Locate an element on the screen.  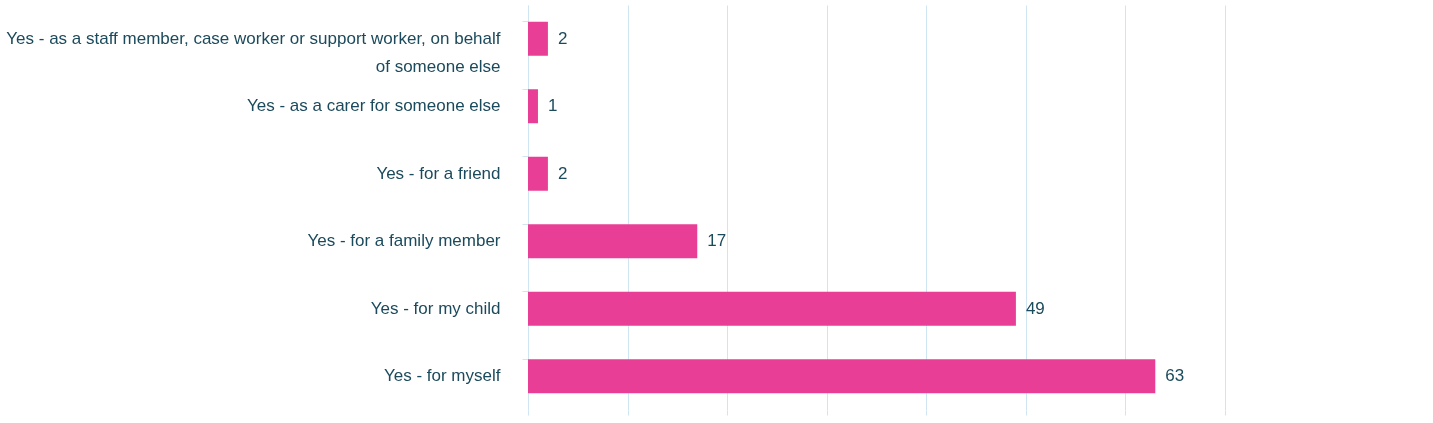
y-tick-label: Yes - for my child is located at coordinates (435, 308).